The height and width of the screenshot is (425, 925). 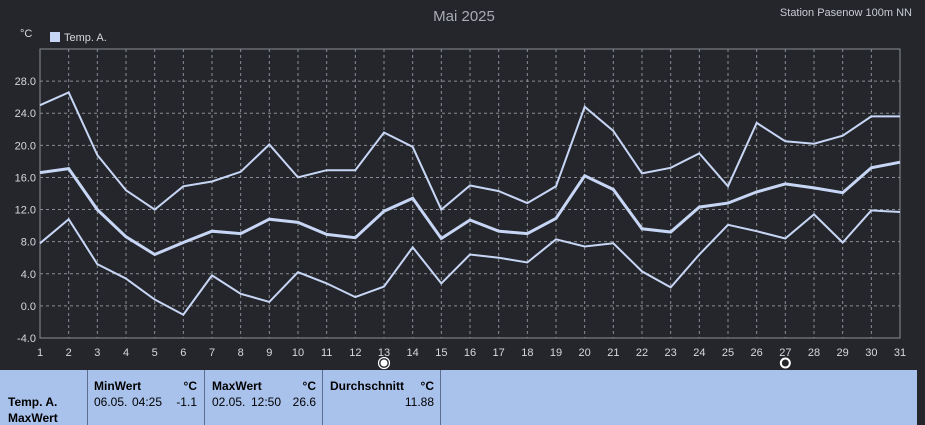 I want to click on x-tick-label: 11, so click(x=326, y=353).